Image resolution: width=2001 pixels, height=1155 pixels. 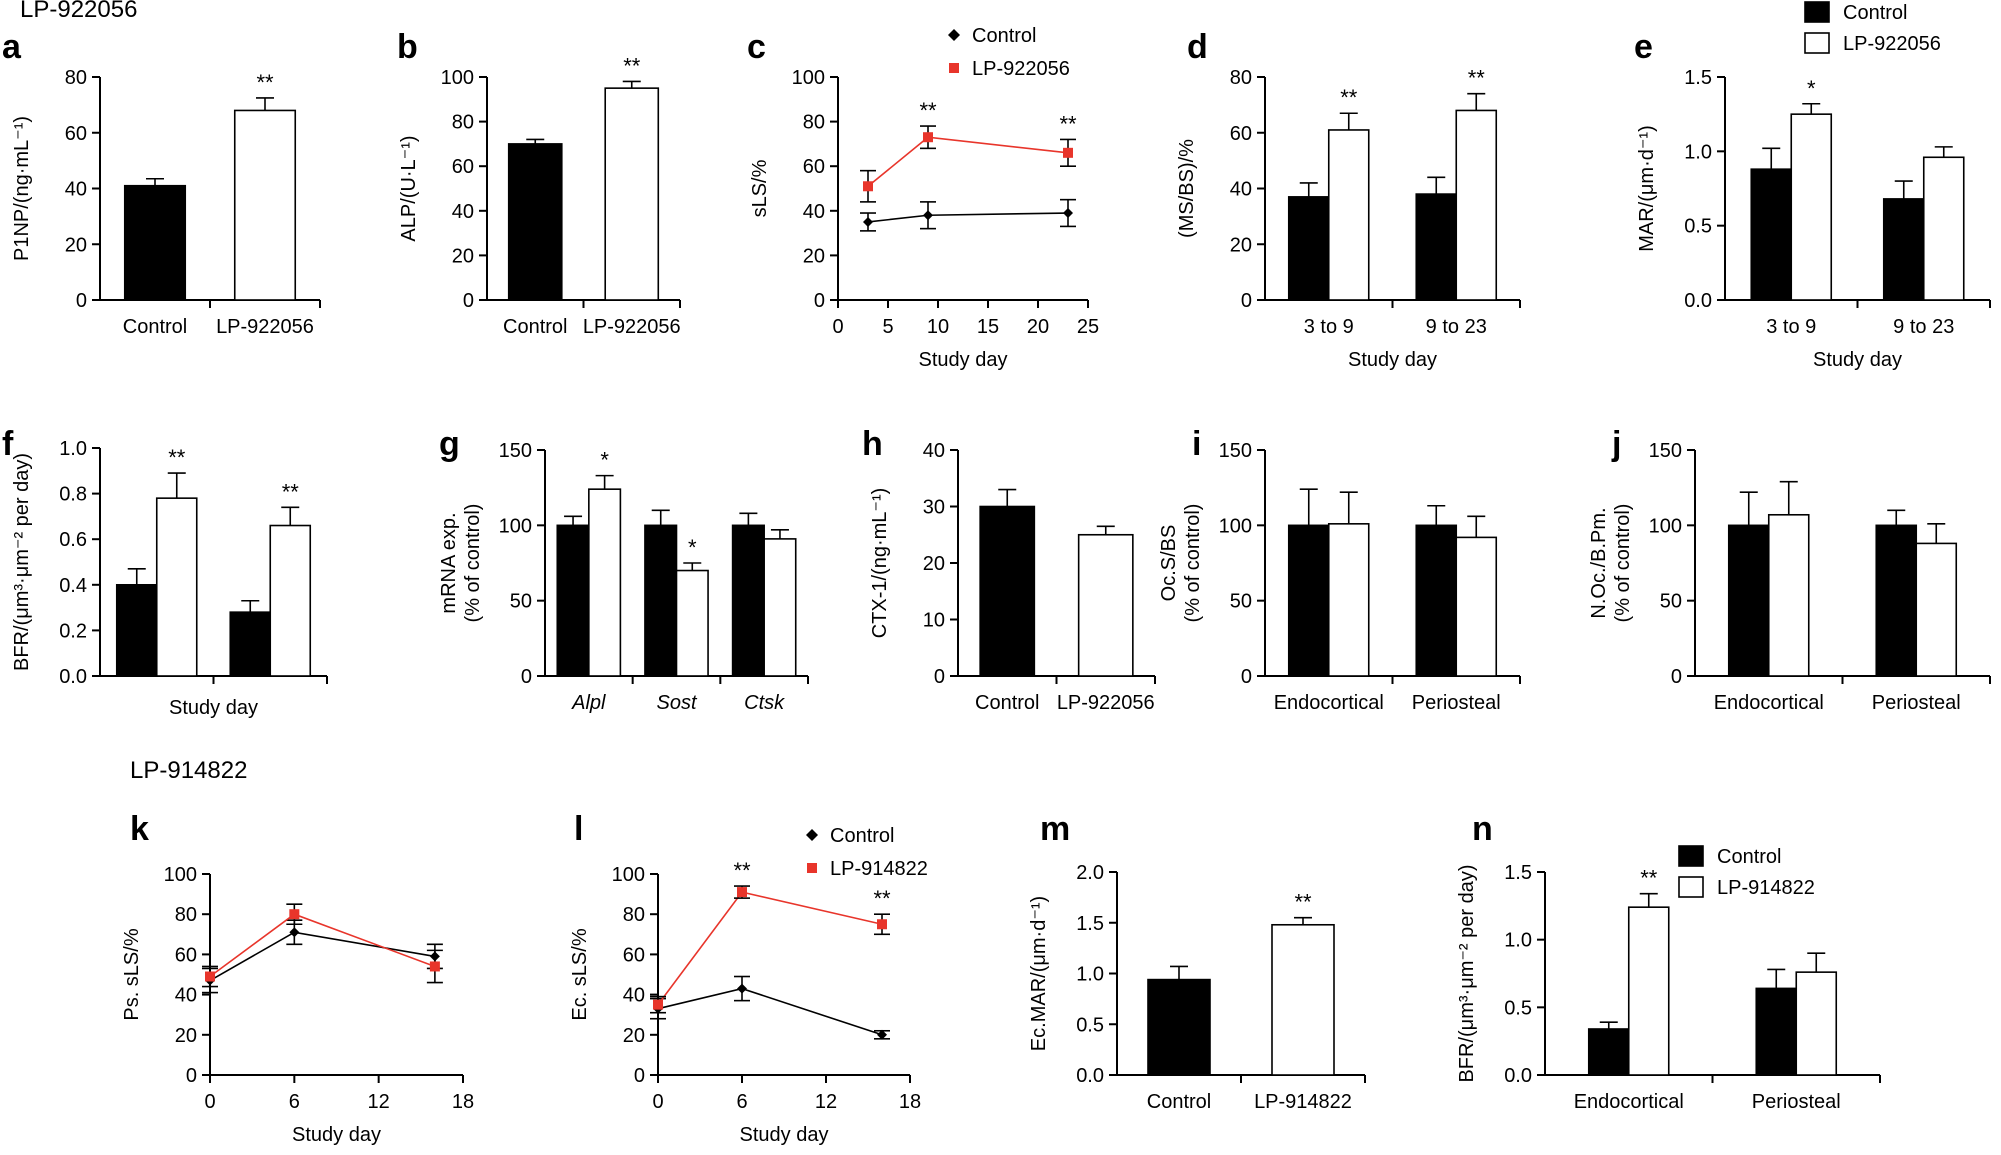 I want to click on y-tick-label-b: 0, so click(x=468, y=301).